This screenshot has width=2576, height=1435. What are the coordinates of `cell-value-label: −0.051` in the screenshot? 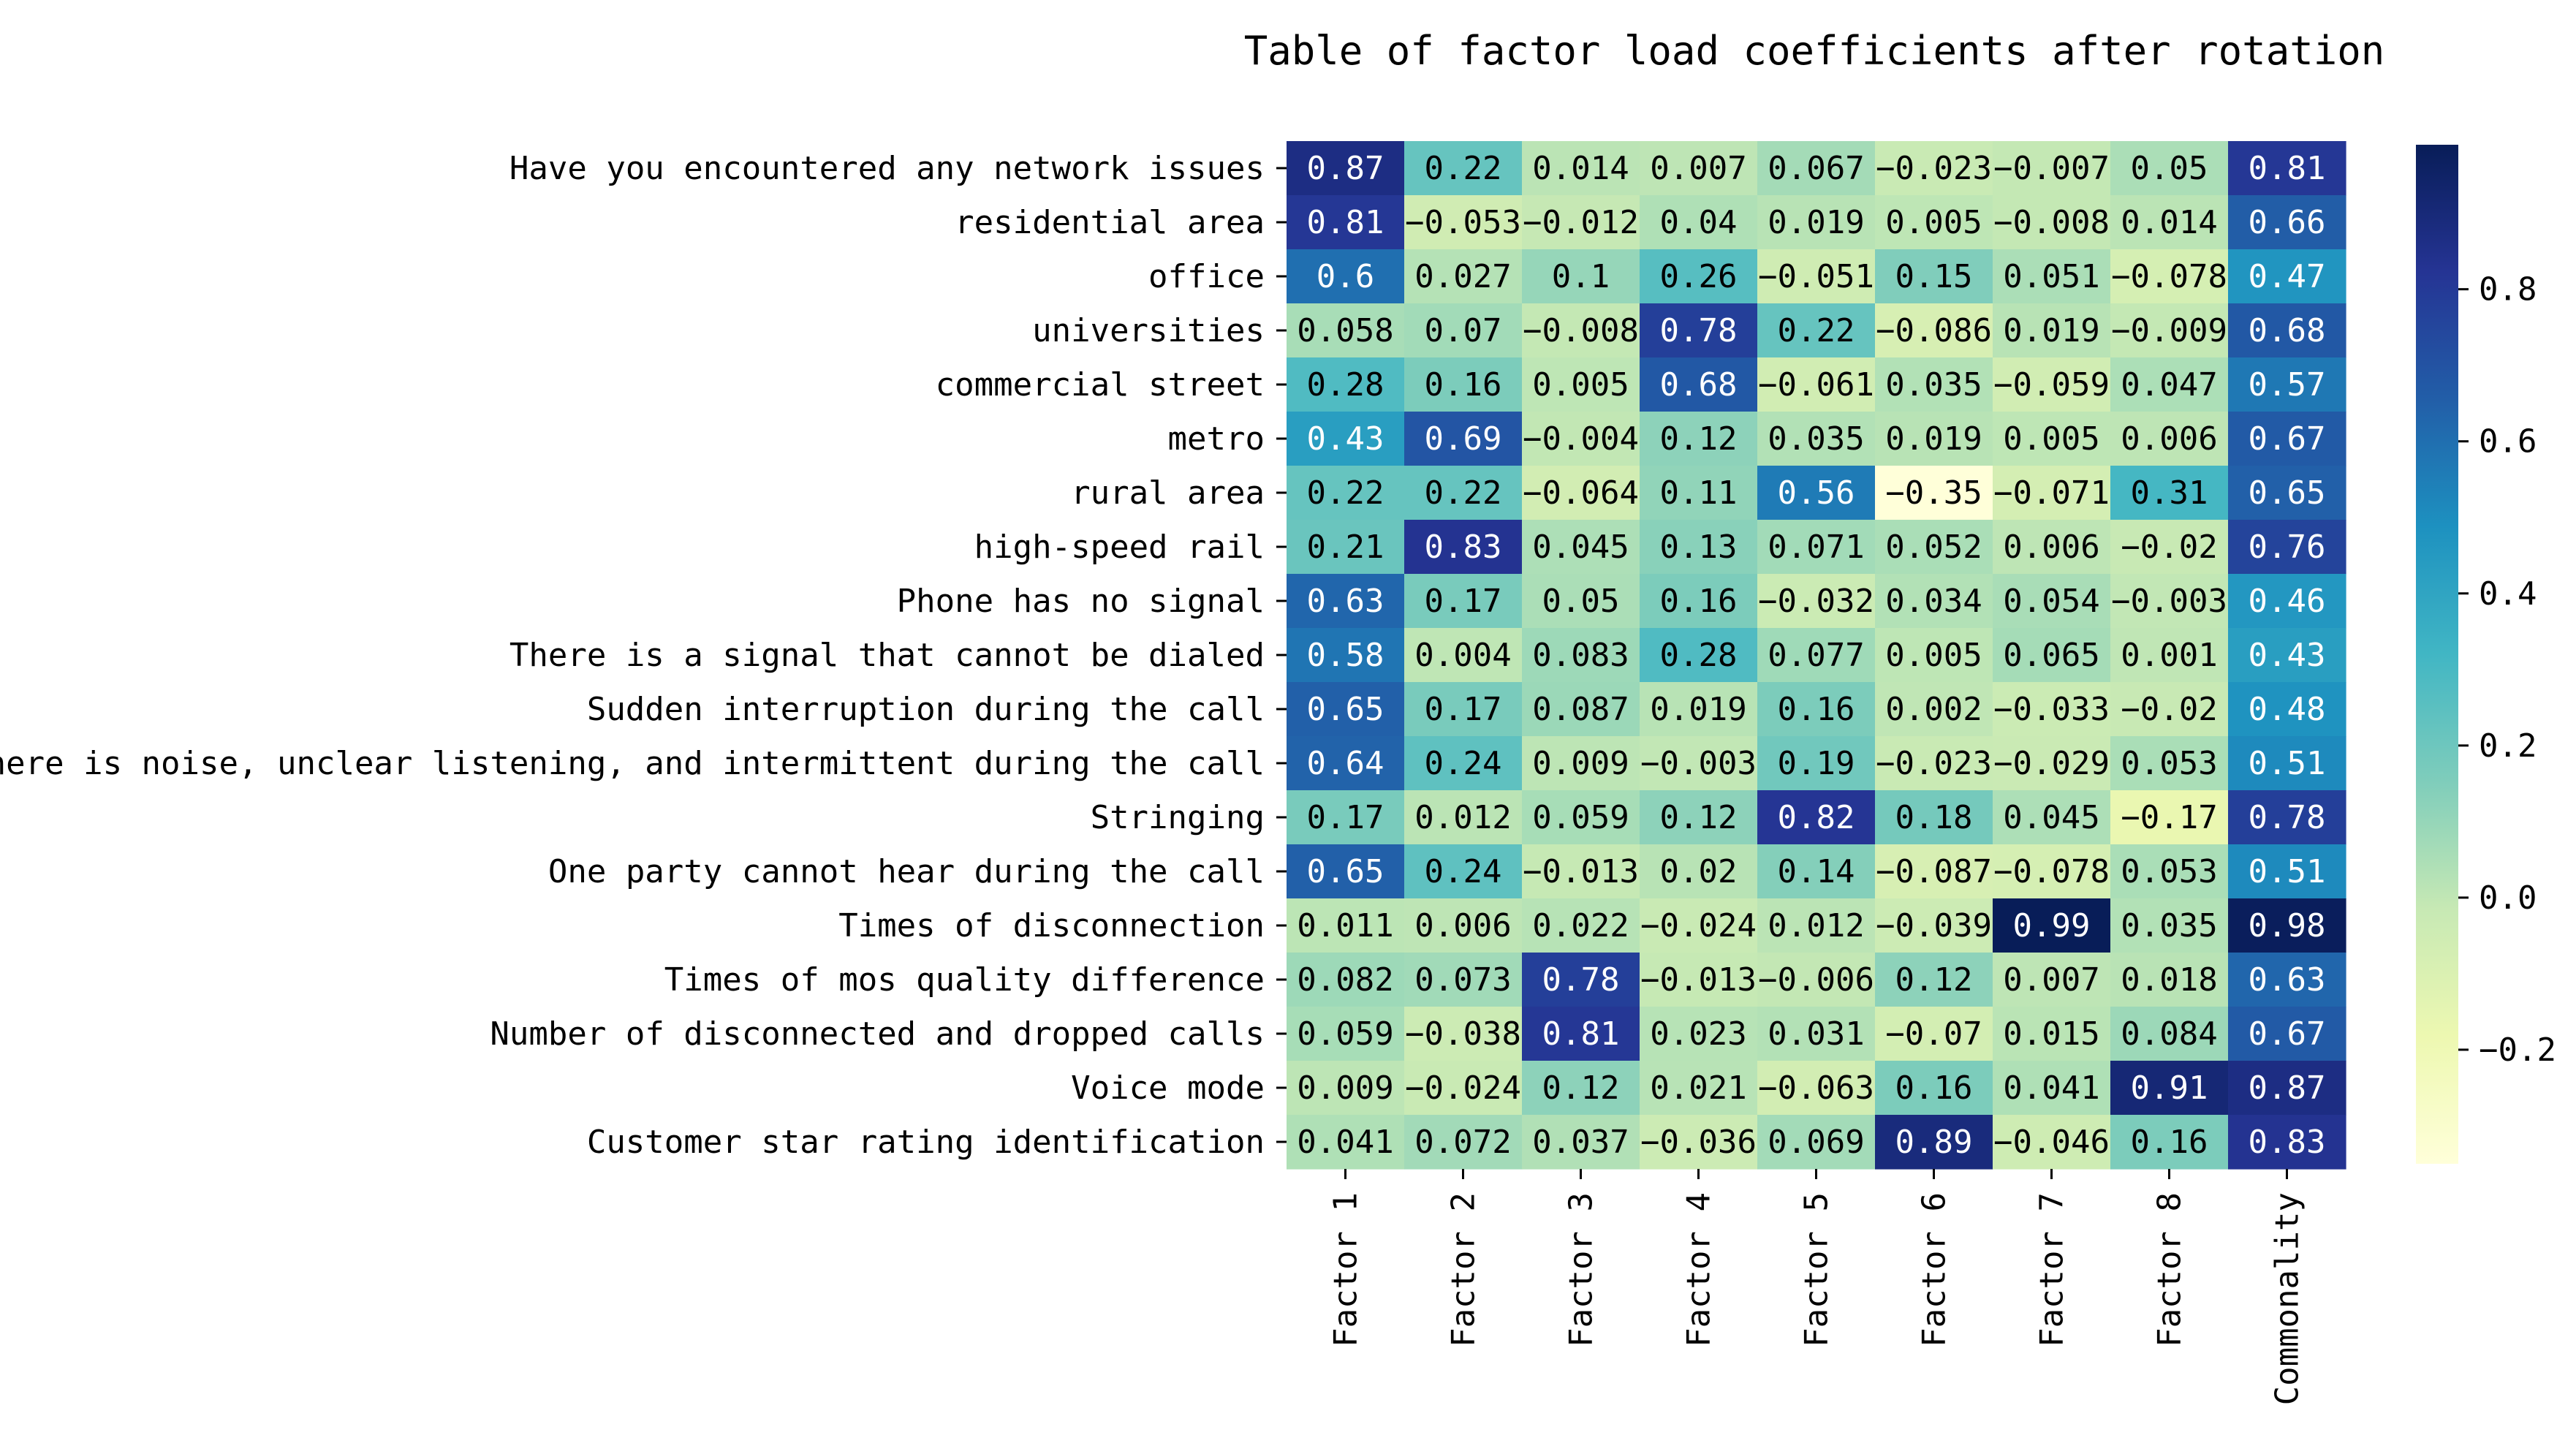 It's located at (1816, 276).